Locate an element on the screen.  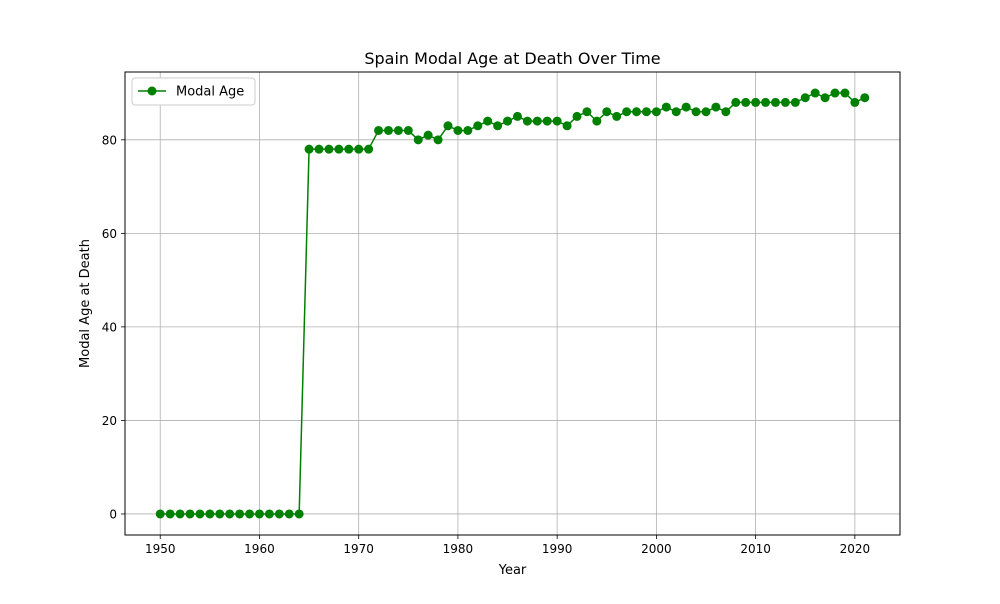
chart-title: Spain Modal Age at Death Over Time is located at coordinates (512, 58).